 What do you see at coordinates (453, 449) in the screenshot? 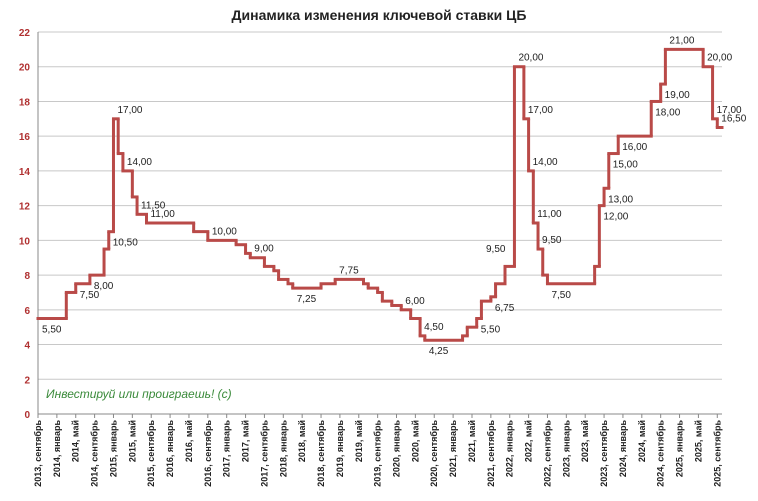
I see `x-tick-label: 2021, январь` at bounding box center [453, 449].